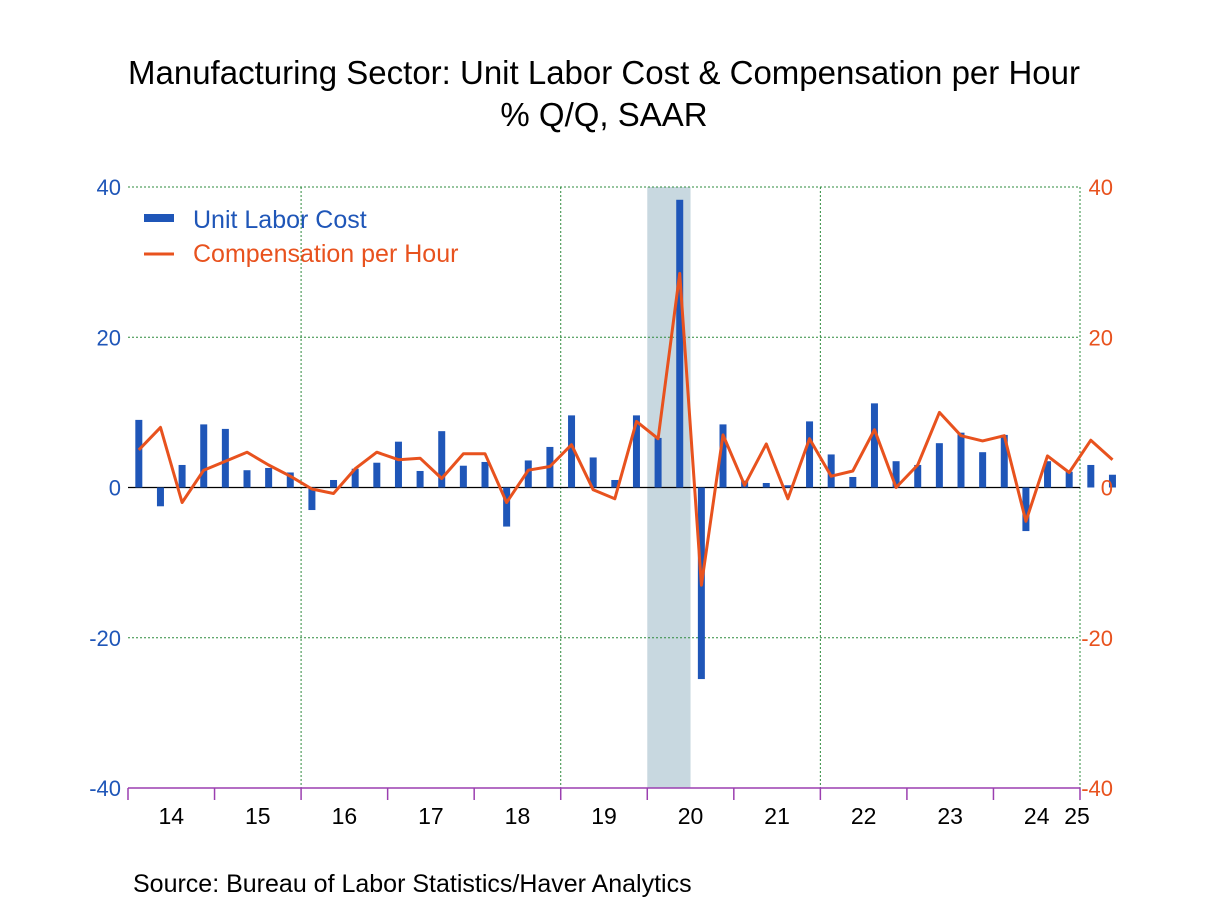 The width and height of the screenshot is (1208, 906). Describe the element at coordinates (518, 816) in the screenshot. I see `x-tick-label: 18` at that location.